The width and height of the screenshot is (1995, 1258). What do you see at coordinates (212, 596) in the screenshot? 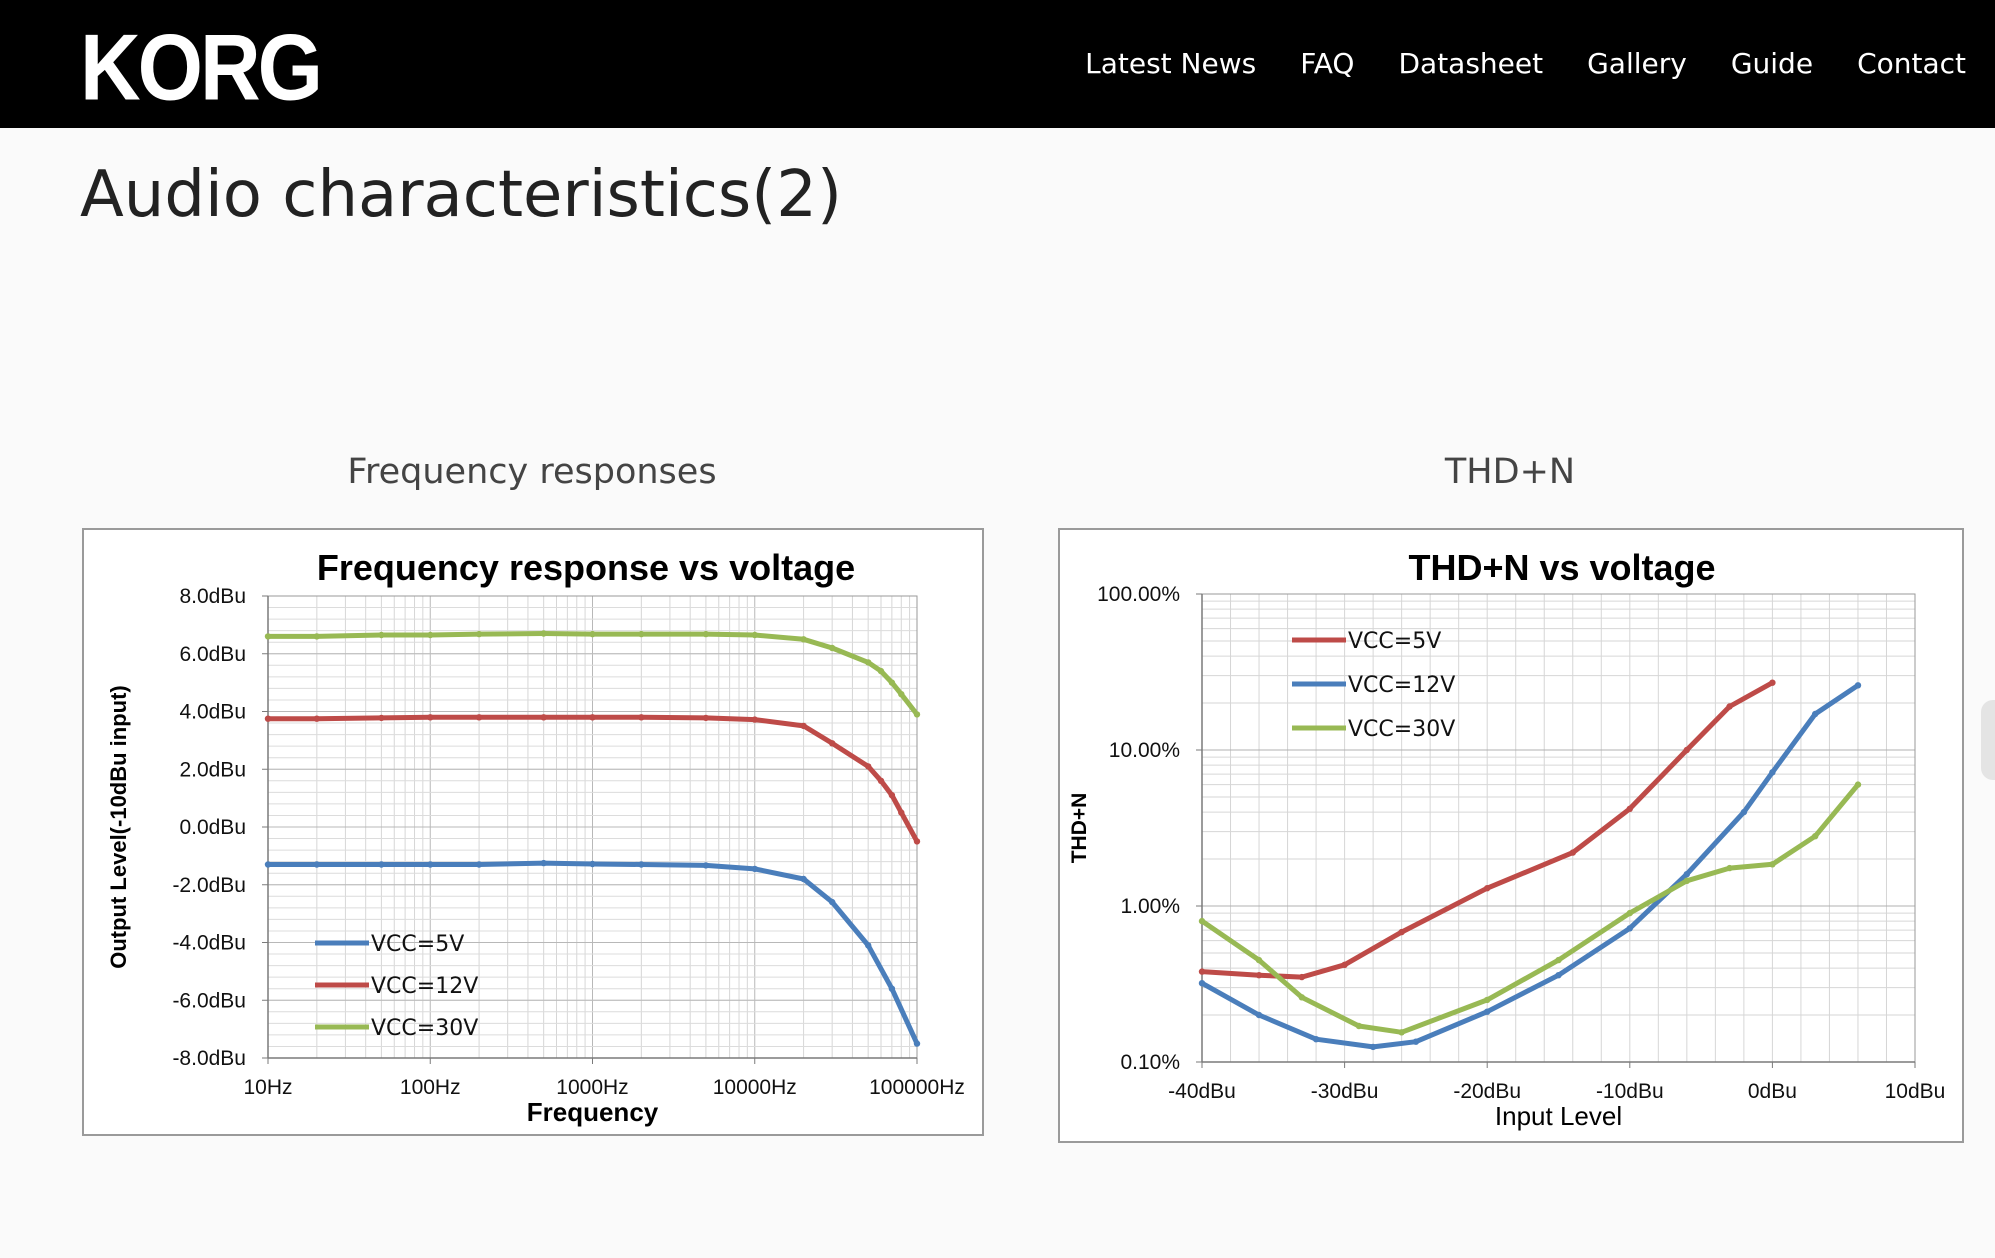
I see `y-tick-label: 8.0dBu` at bounding box center [212, 596].